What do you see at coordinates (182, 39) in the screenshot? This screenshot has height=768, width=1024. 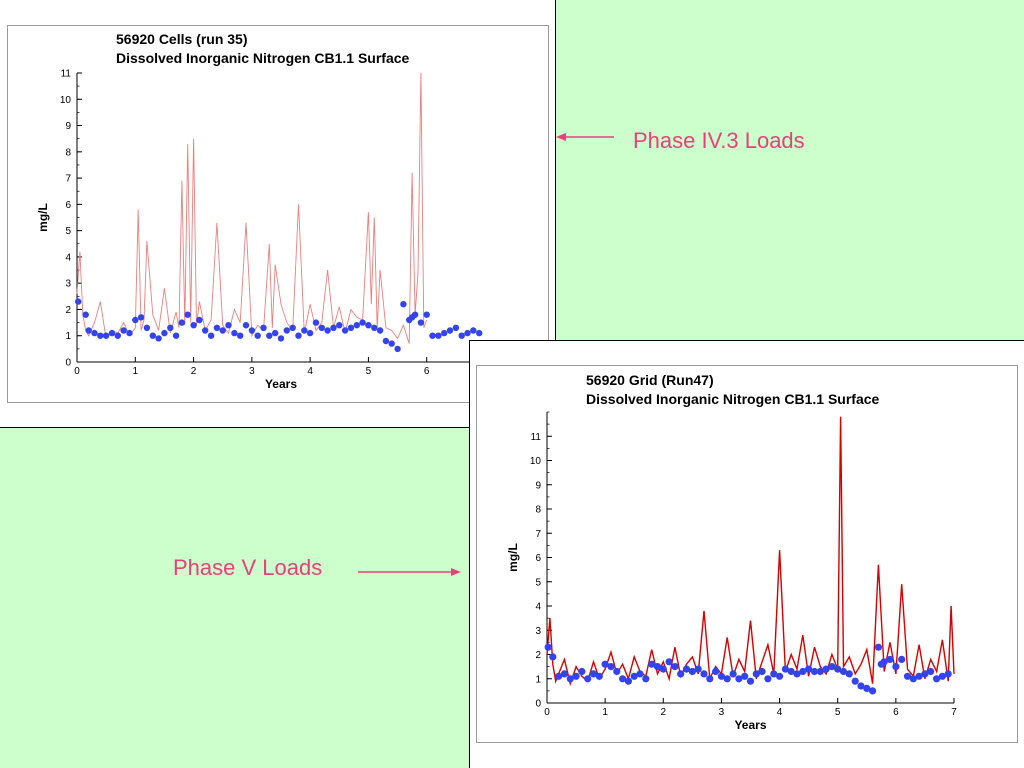 I see `top-chart-title: 56920 Cells (run 35)` at bounding box center [182, 39].